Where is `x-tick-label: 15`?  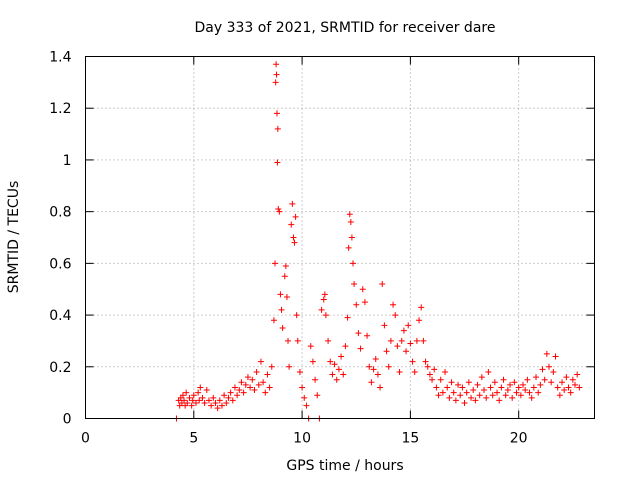
x-tick-label: 15 is located at coordinates (410, 439).